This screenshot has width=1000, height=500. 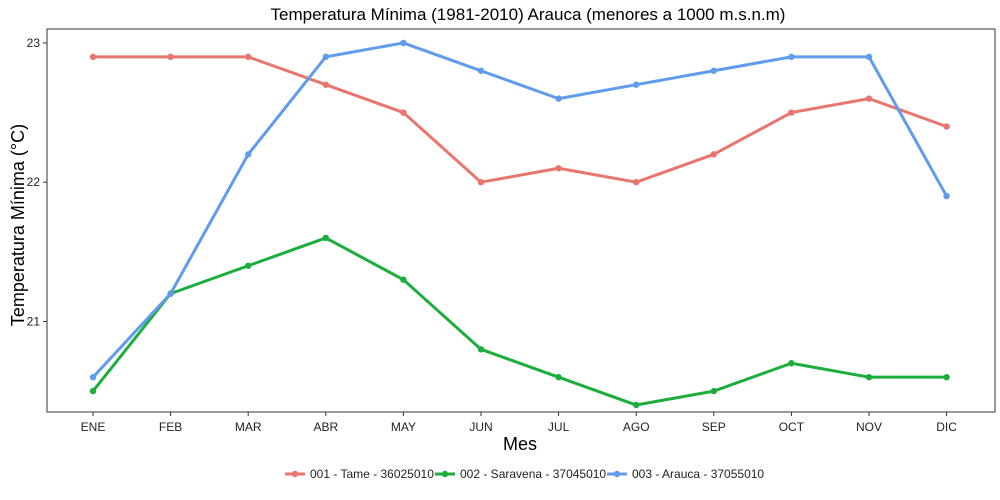 I want to click on x-tick-label: MAY, so click(x=403, y=427).